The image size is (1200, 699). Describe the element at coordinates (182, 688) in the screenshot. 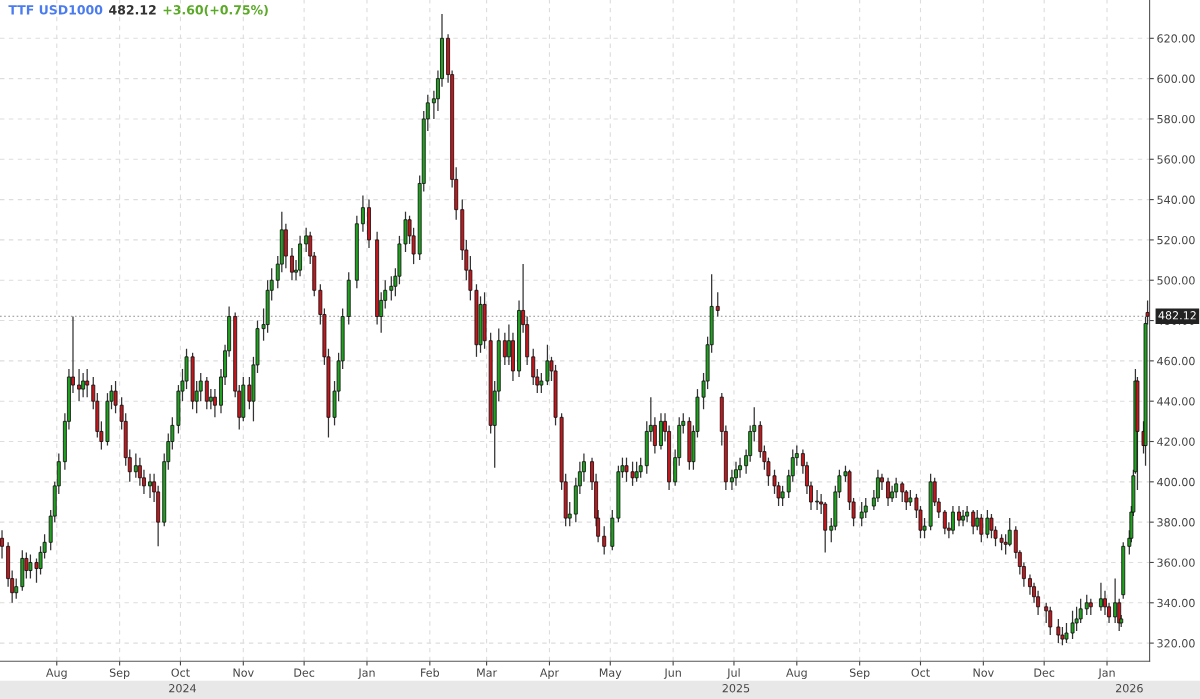

I see `x2-tick-label: 2024` at that location.